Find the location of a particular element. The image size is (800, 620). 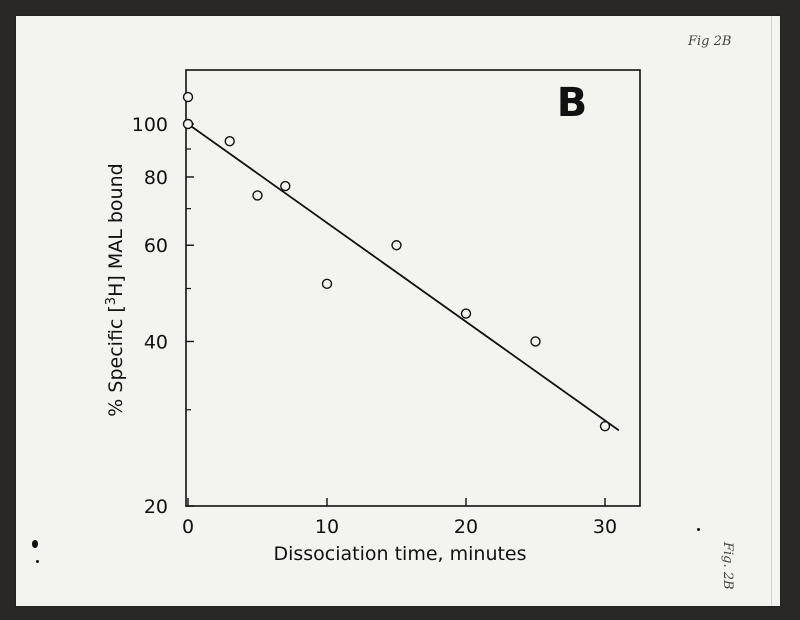

x-tick-label: 0 is located at coordinates (188, 527).